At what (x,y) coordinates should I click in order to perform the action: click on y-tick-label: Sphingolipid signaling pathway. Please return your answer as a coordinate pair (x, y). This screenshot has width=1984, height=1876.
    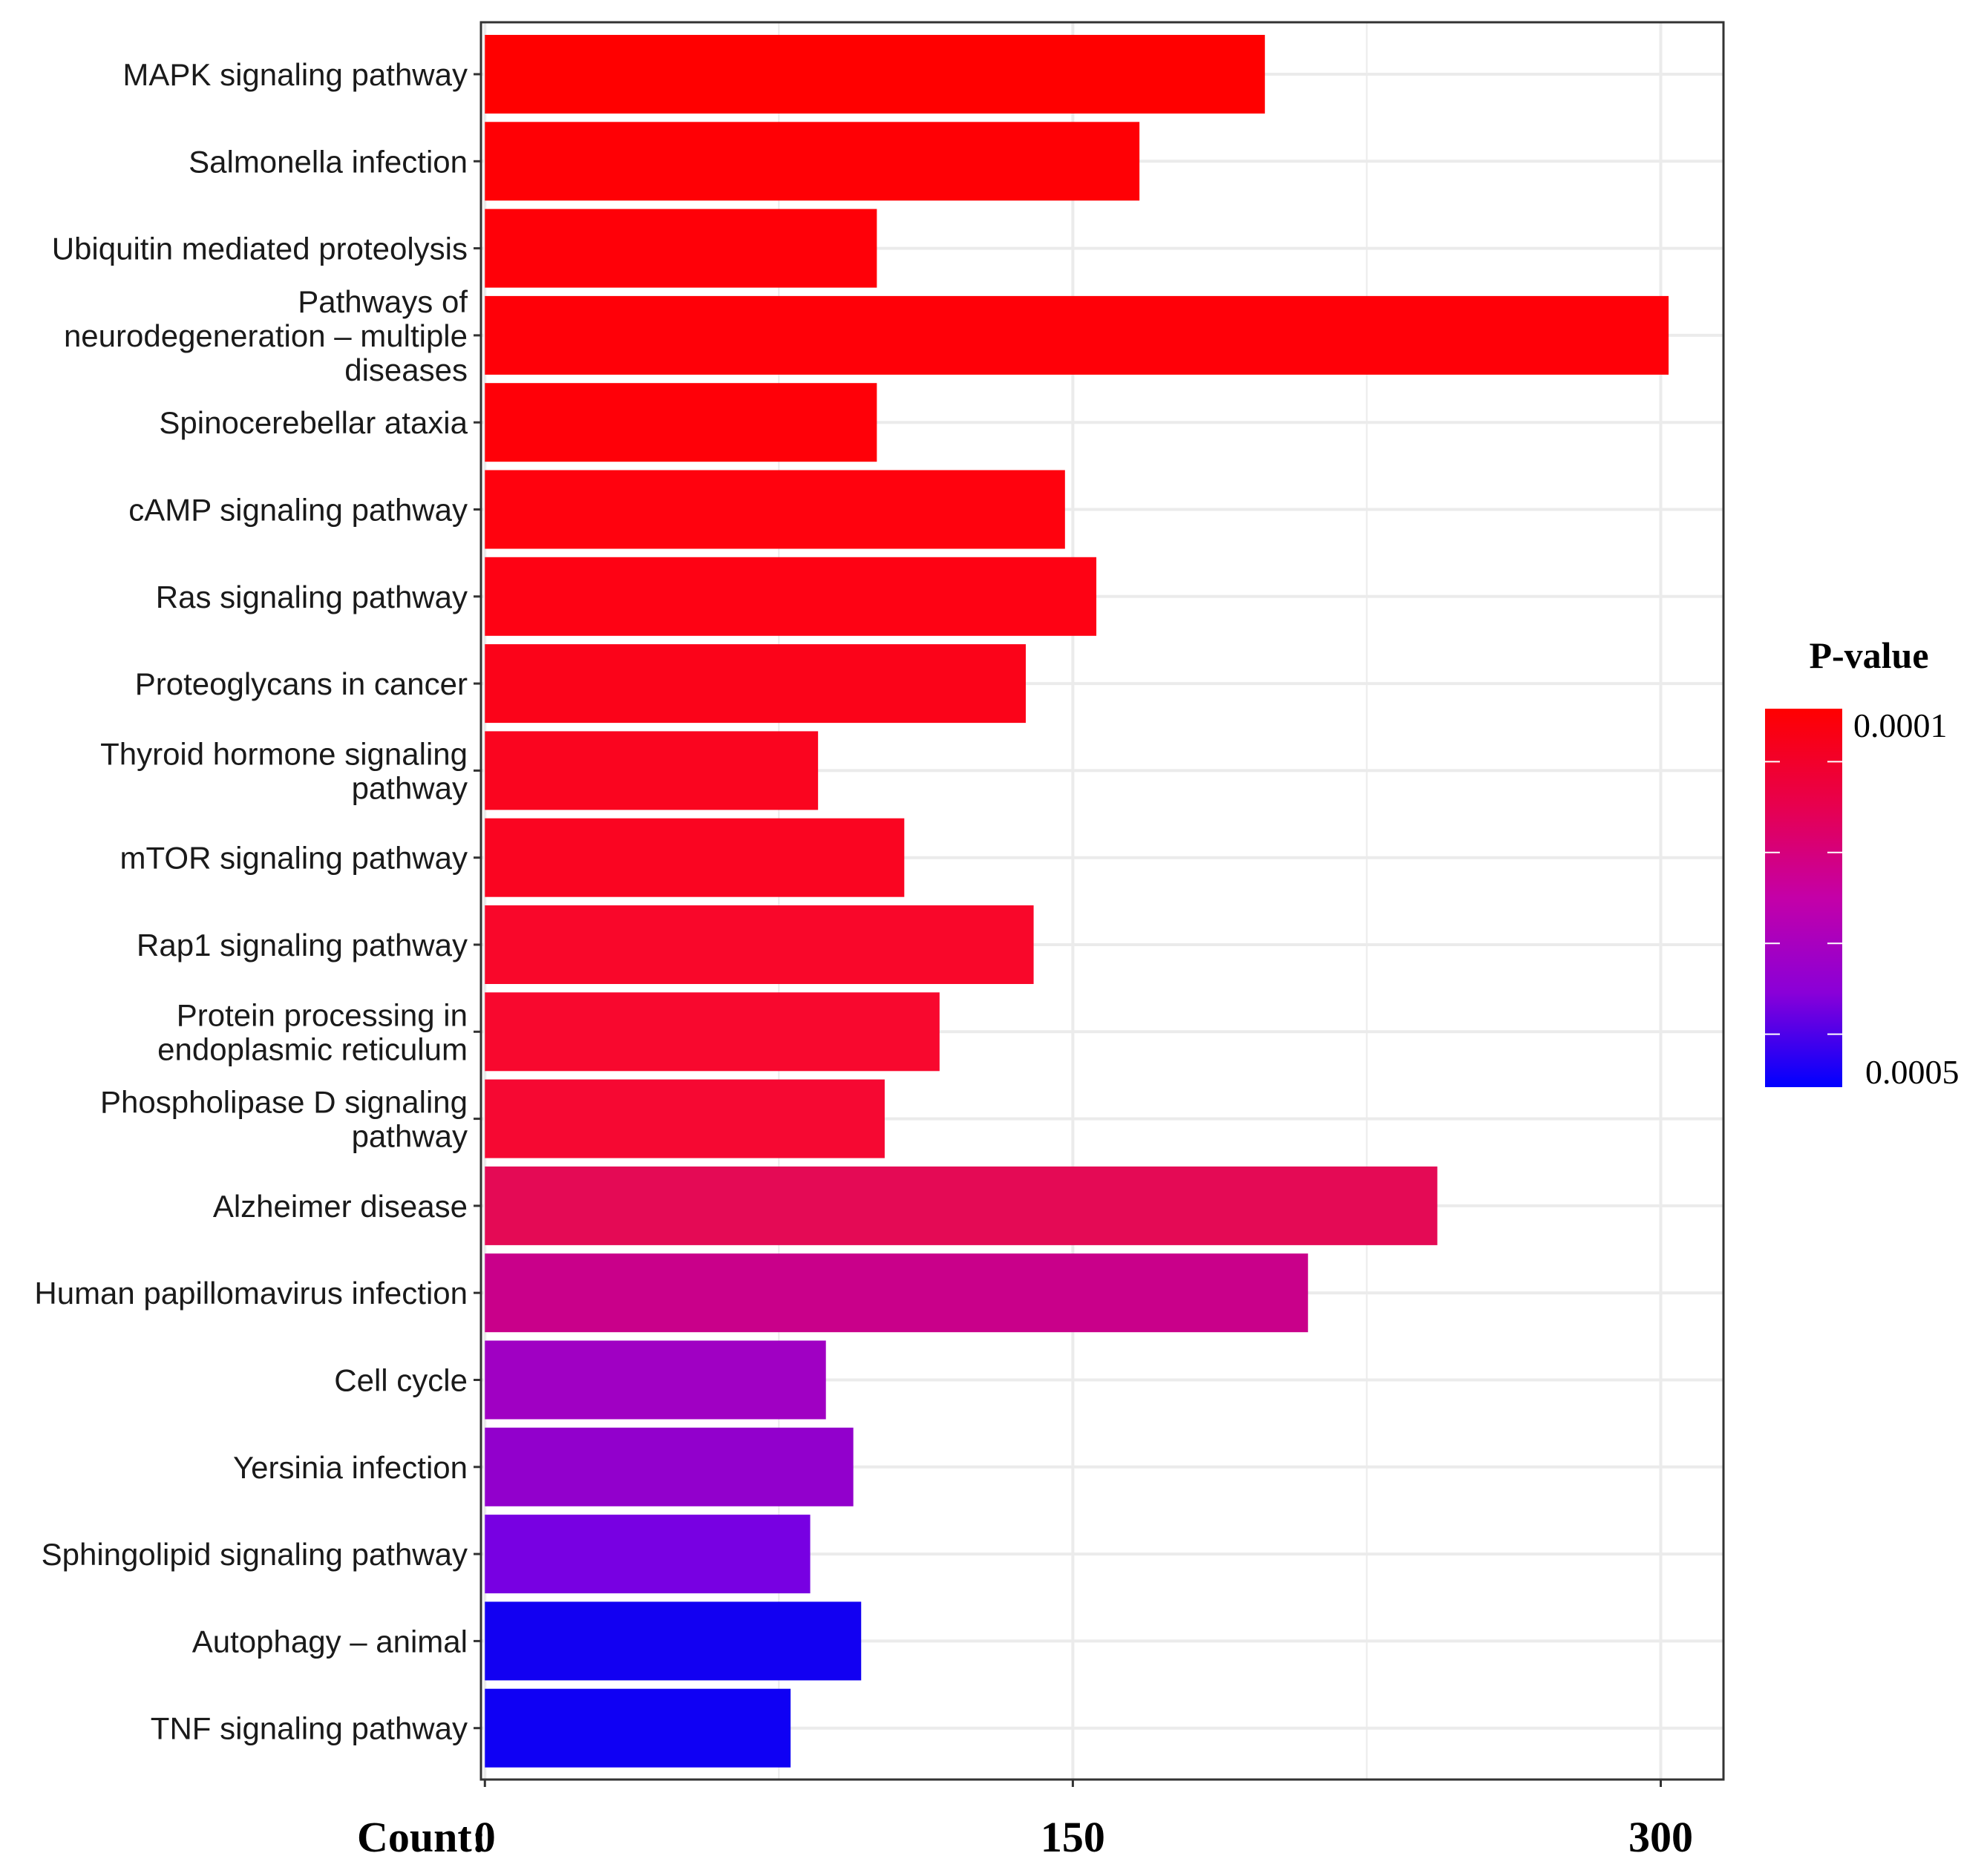
    Looking at the image, I should click on (255, 1554).